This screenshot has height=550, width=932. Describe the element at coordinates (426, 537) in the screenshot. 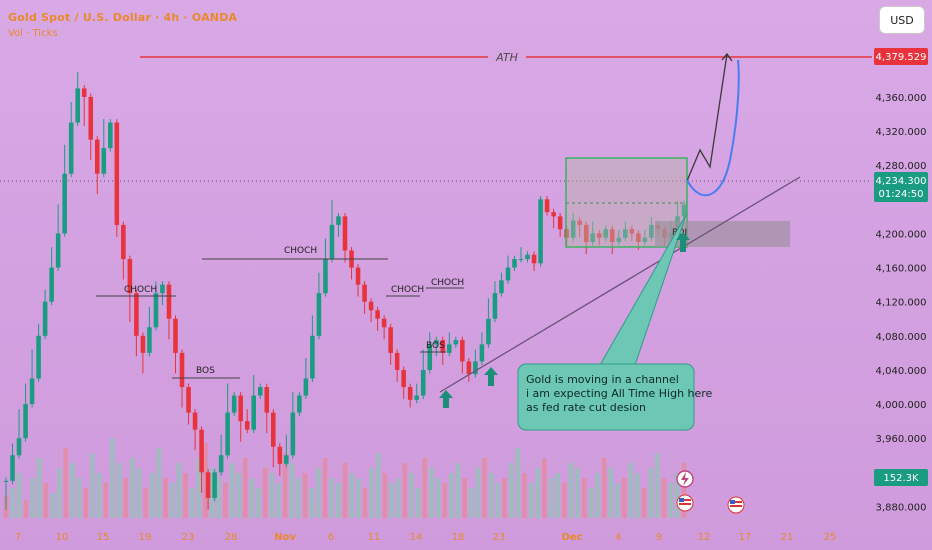

I see `time-axis: 7 10 15 19 23 28 Nov 6 11 14 18 23 Dec 4 9 12 17 21 25` at that location.